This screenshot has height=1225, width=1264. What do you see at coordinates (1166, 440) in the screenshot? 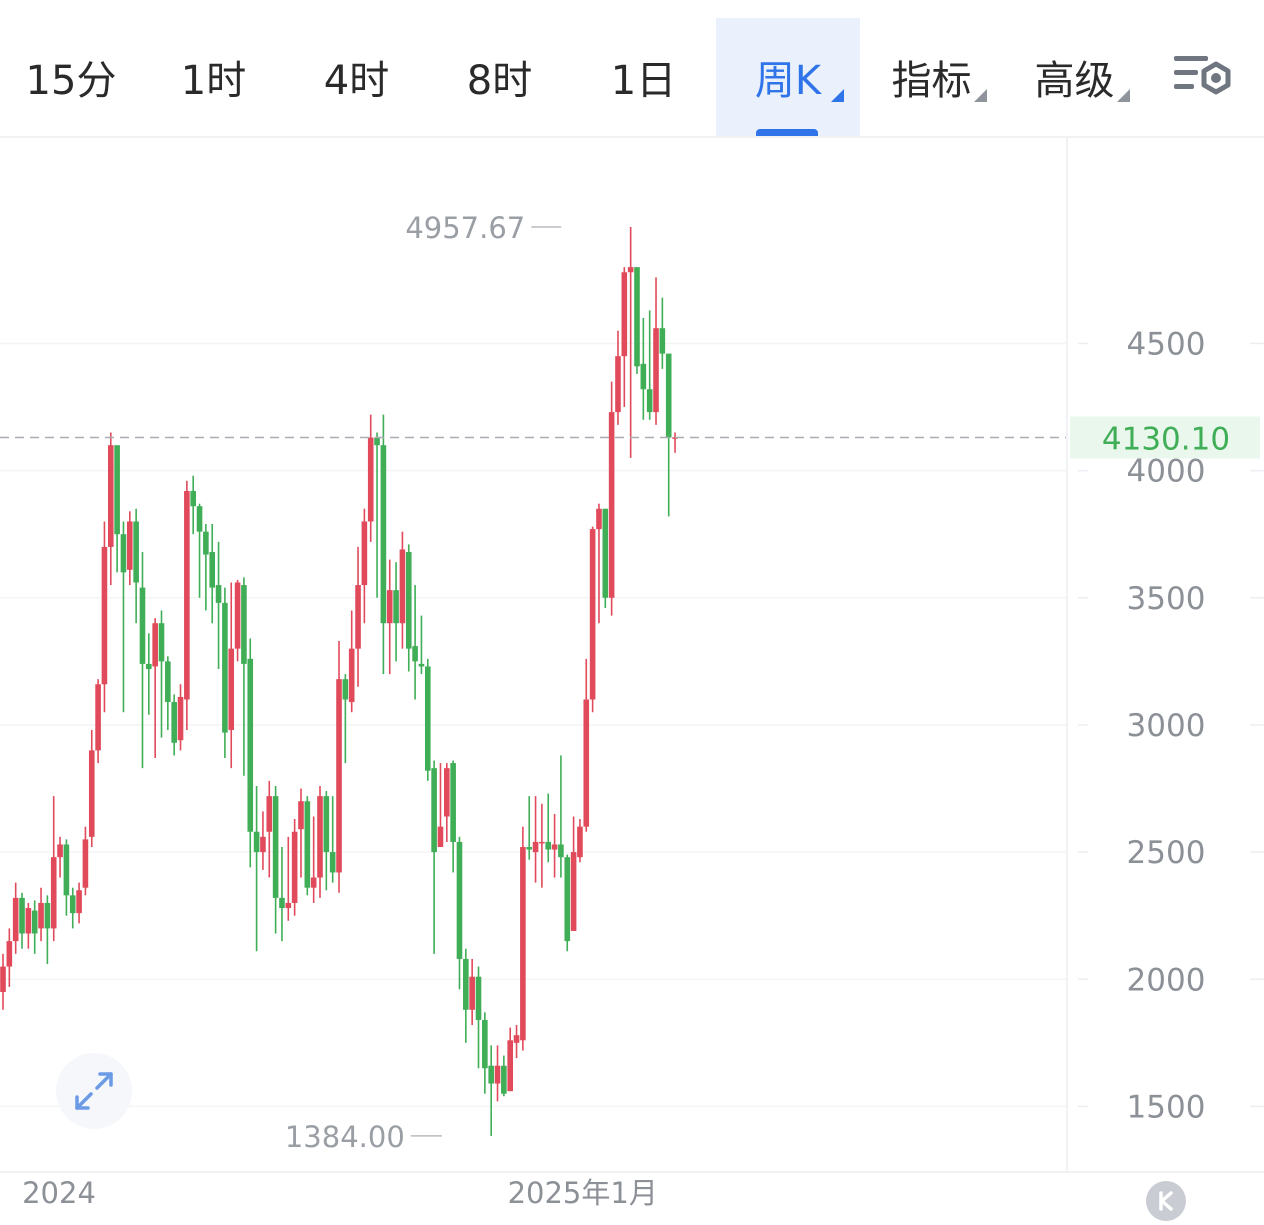
I see `current-price-label: 4130.10` at bounding box center [1166, 440].